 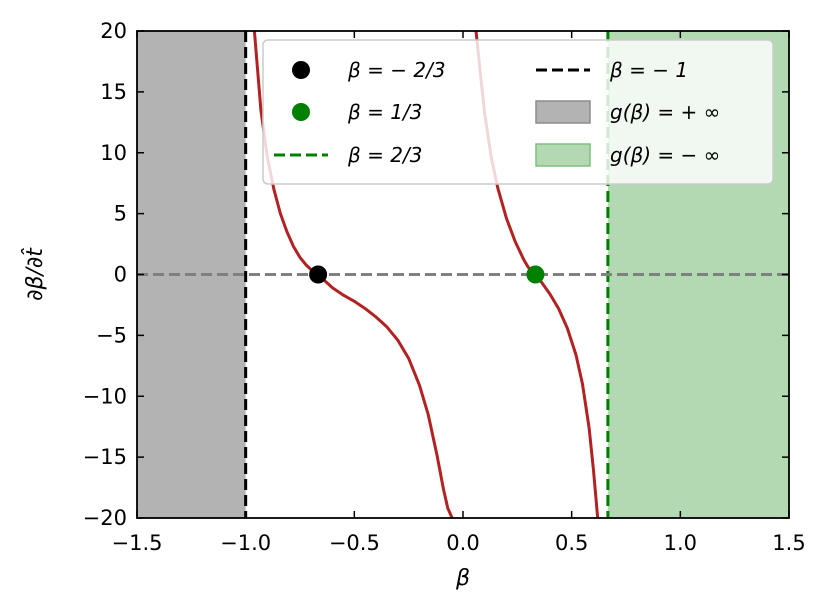 I want to click on y-tick-label-4: 0, so click(x=120, y=275).